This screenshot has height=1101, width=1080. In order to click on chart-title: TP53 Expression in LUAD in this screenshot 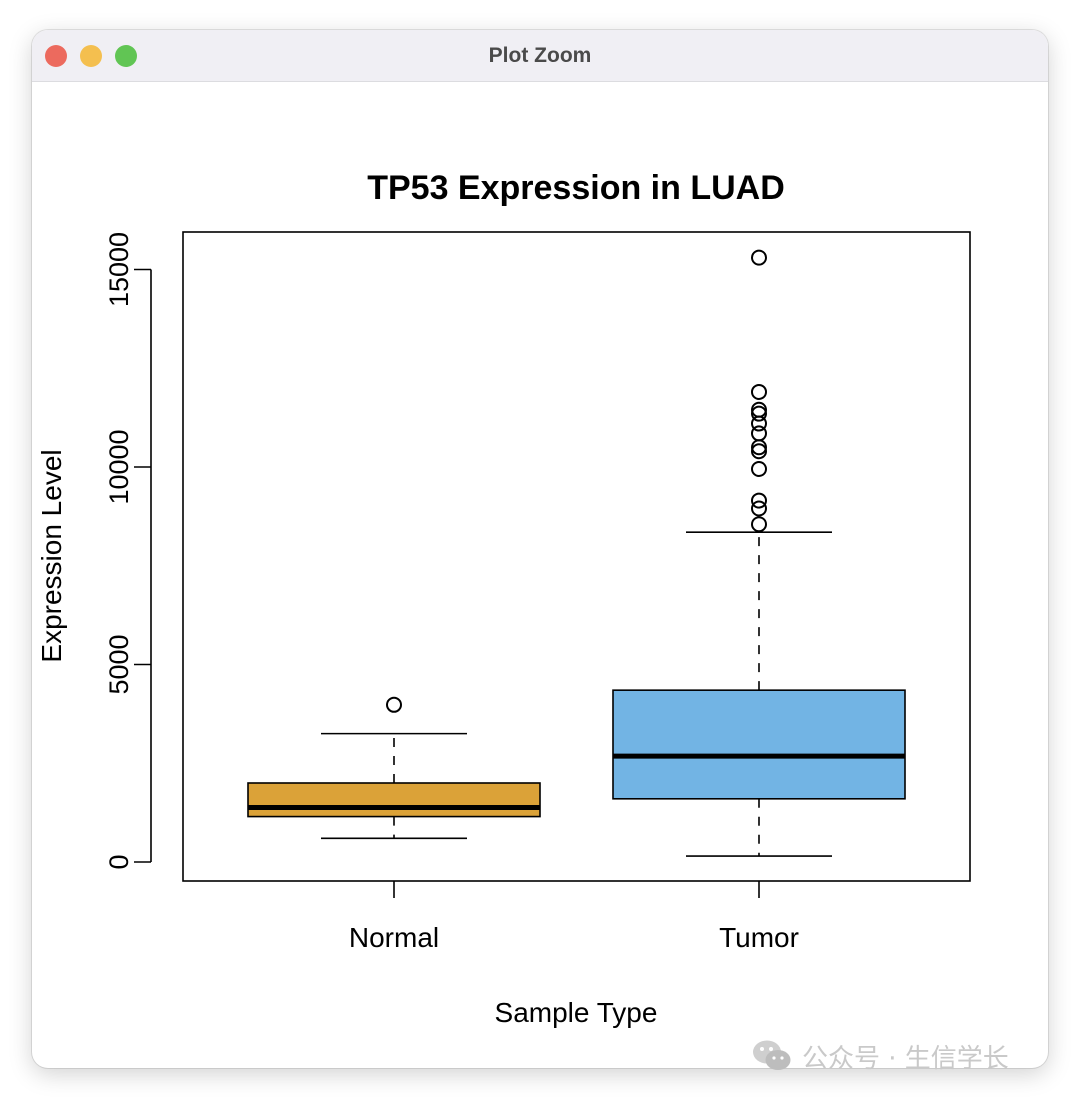, I will do `click(576, 188)`.